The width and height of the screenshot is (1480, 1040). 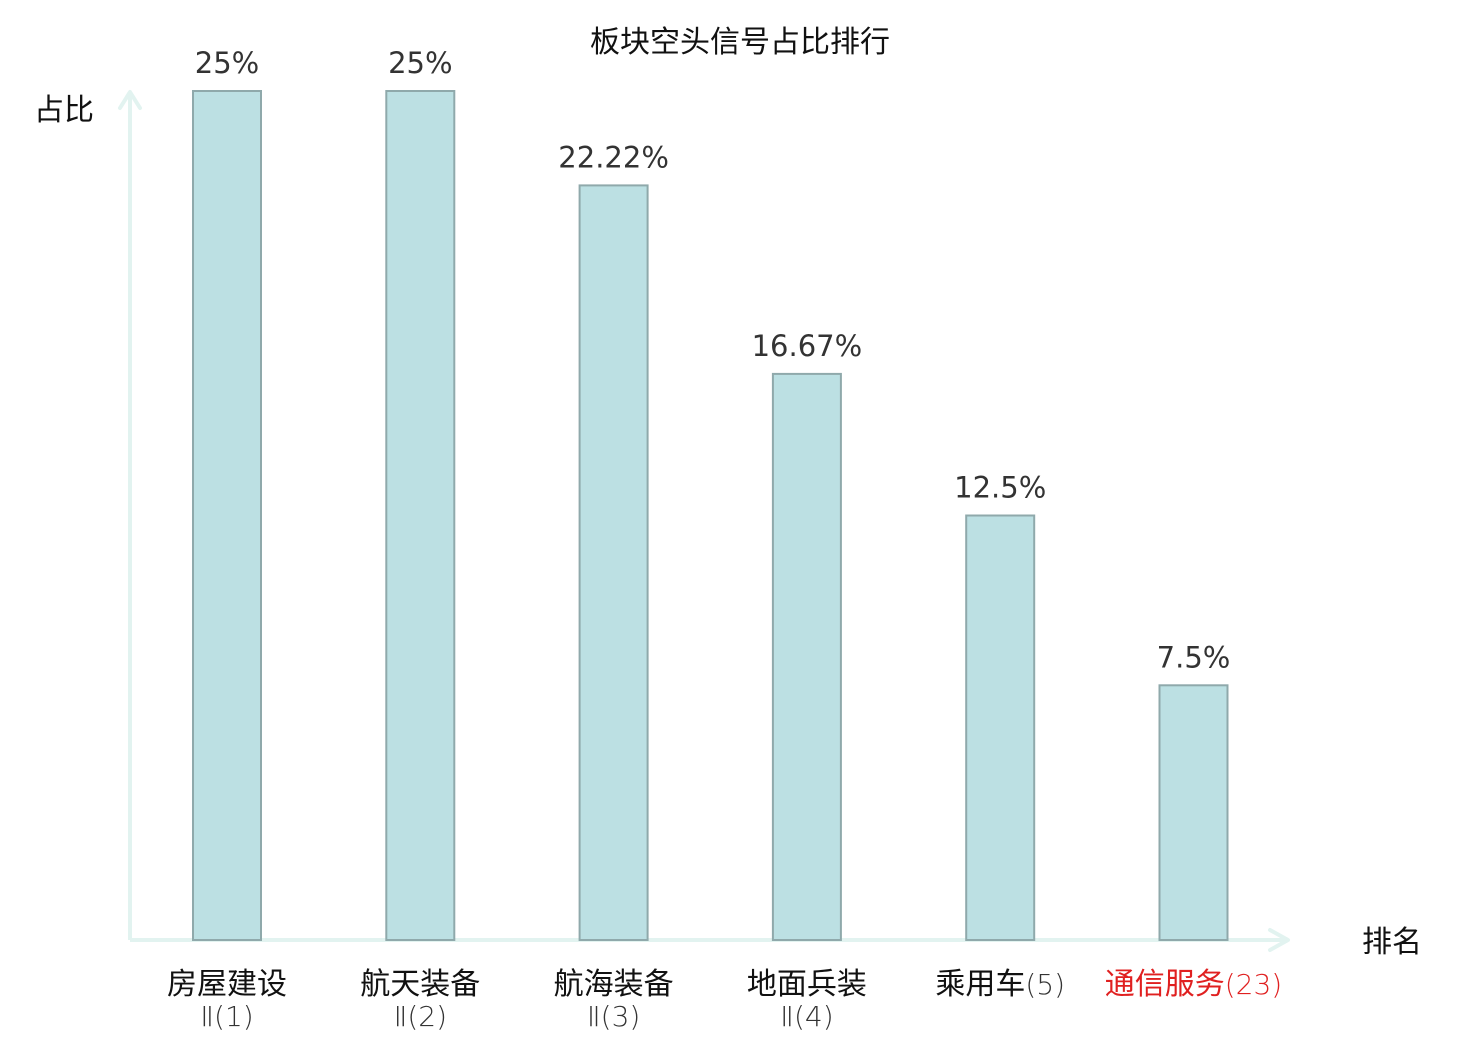 What do you see at coordinates (226, 1016) in the screenshot?
I see `category-rank-1: Ⅱ(1)` at bounding box center [226, 1016].